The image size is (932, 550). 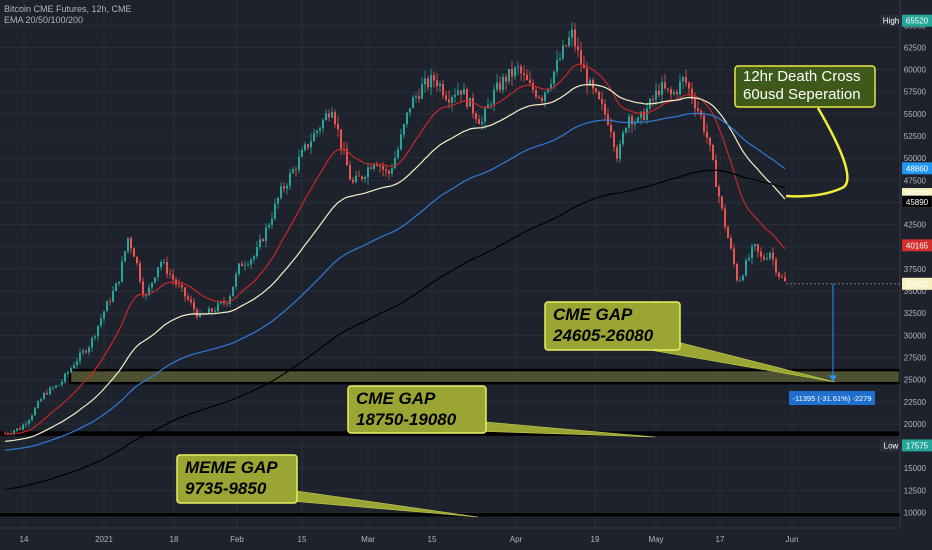 What do you see at coordinates (655, 539) in the screenshot?
I see `x-tick-label: May` at bounding box center [655, 539].